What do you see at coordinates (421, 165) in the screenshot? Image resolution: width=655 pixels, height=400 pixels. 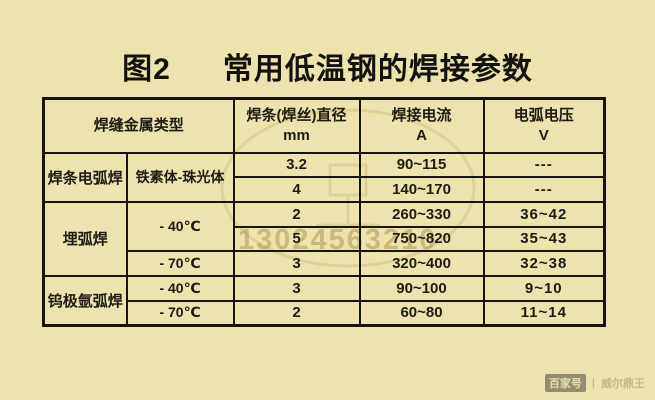 I see `cell-current: 90~115` at bounding box center [421, 165].